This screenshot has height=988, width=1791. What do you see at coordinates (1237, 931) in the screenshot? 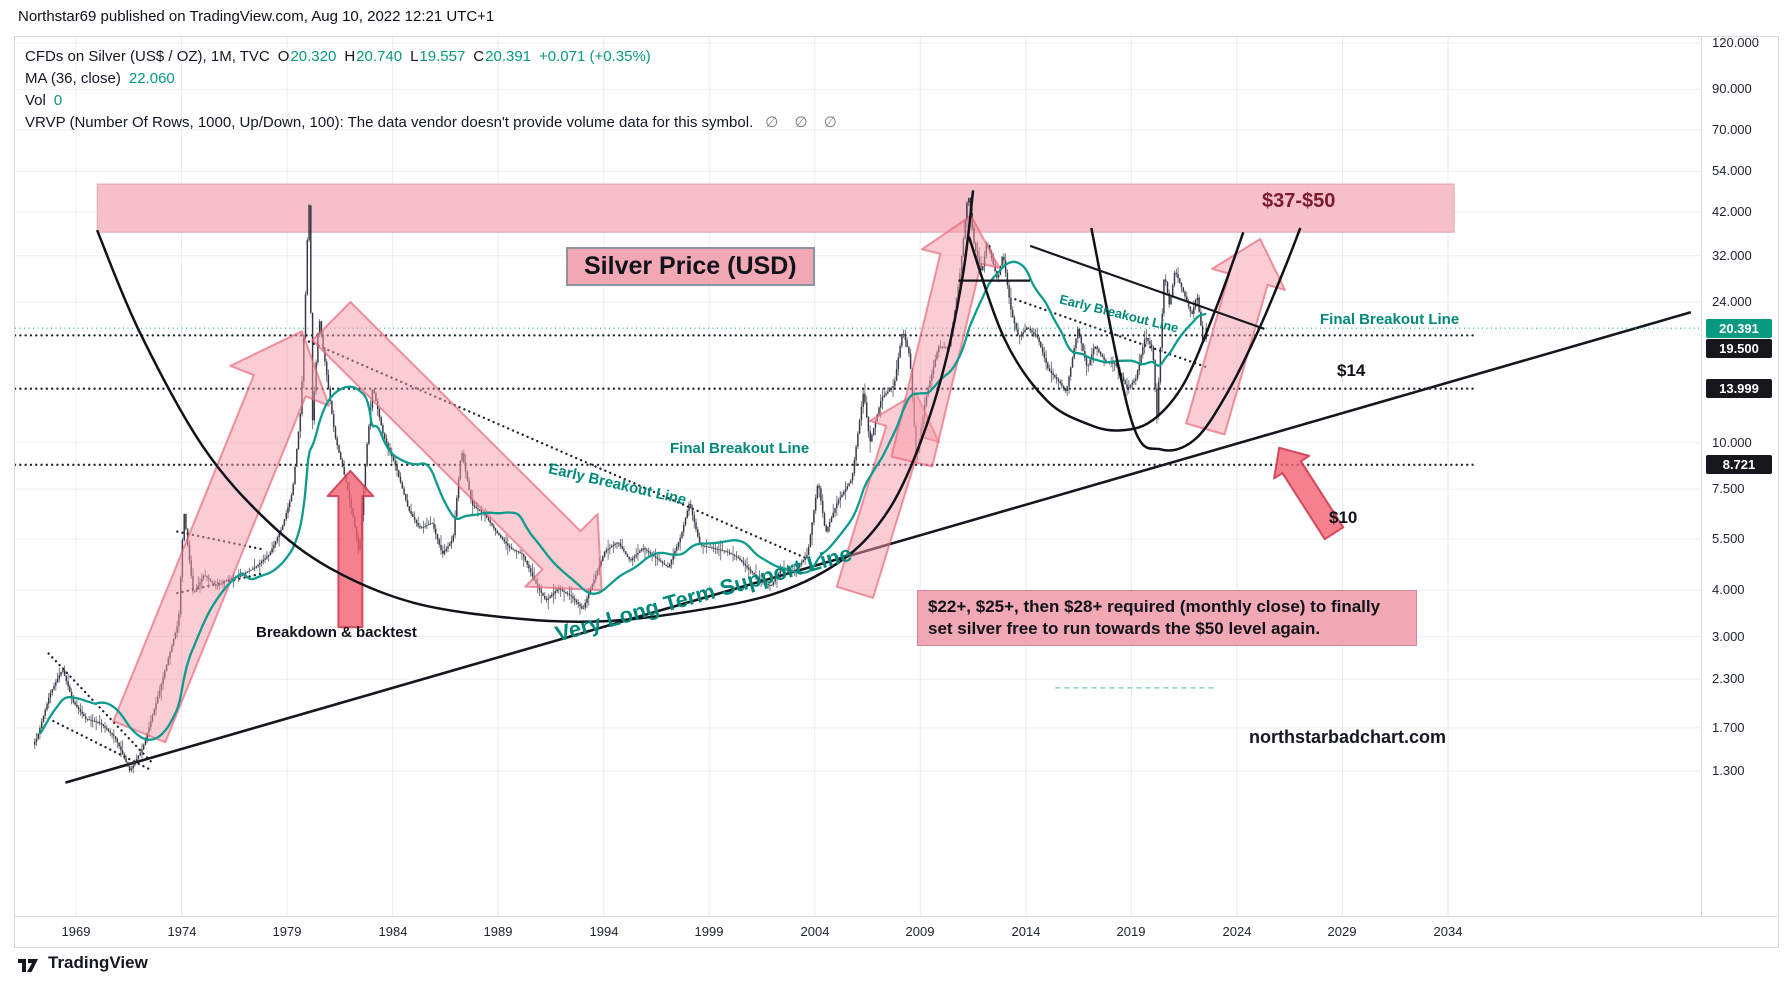
I see `time-tick-label: 2024` at bounding box center [1237, 931].